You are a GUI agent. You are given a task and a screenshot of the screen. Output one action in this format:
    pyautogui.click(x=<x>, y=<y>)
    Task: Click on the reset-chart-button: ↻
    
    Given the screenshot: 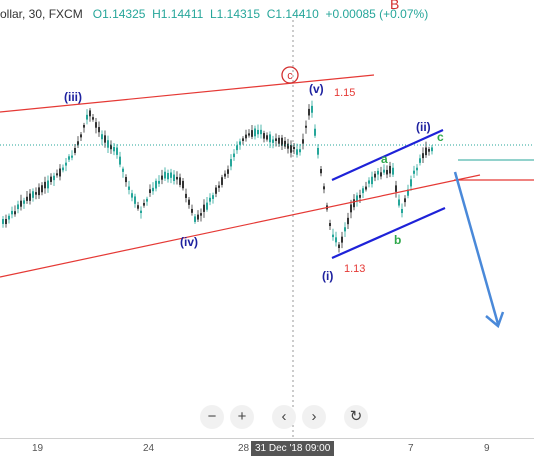 What is the action you would take?
    pyautogui.click(x=356, y=417)
    